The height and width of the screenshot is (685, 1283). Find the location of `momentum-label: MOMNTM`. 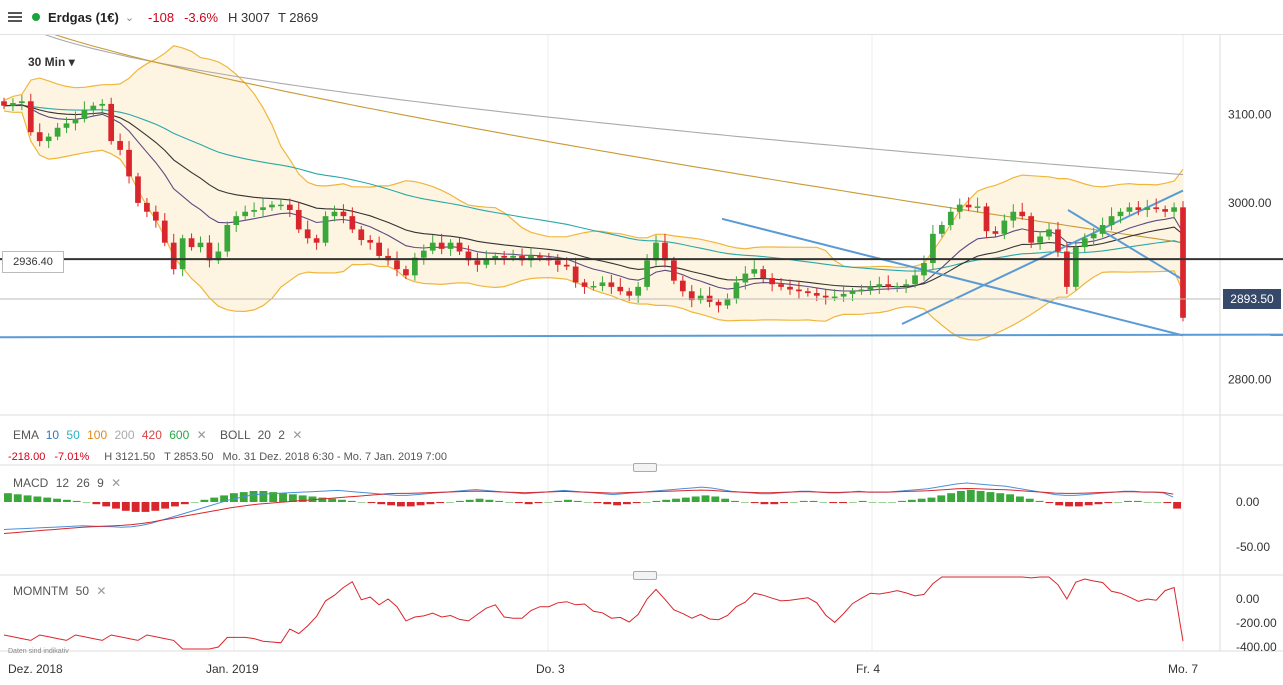

momentum-label: MOMNTM is located at coordinates (41, 591).